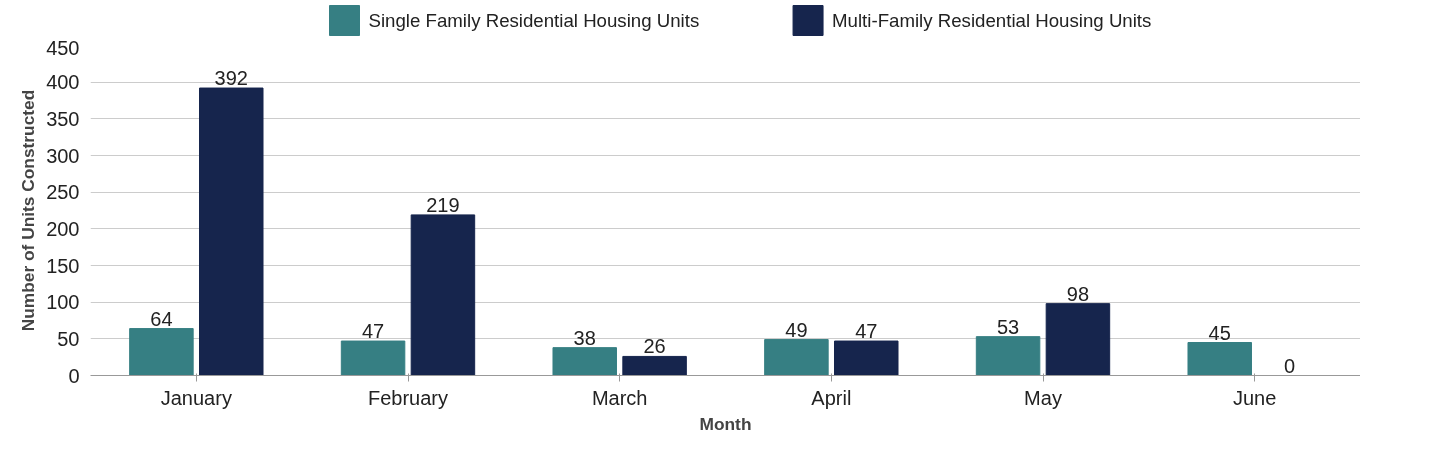 The height and width of the screenshot is (462, 1437). What do you see at coordinates (408, 397) in the screenshot?
I see `x-tick-label: February` at bounding box center [408, 397].